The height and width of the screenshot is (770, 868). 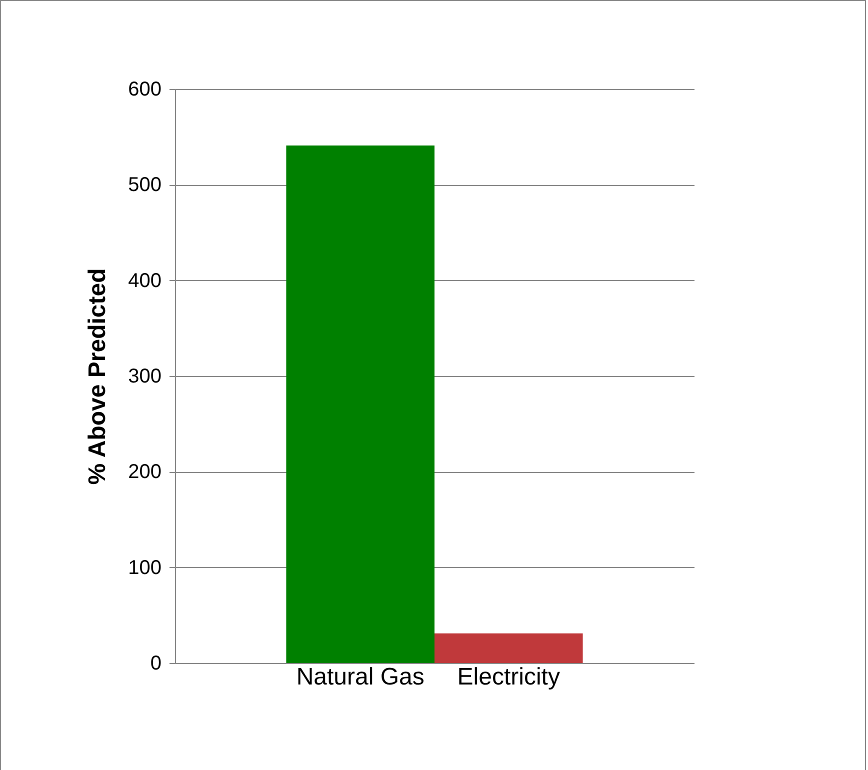 I want to click on y-tick-label: 300, so click(x=145, y=377).